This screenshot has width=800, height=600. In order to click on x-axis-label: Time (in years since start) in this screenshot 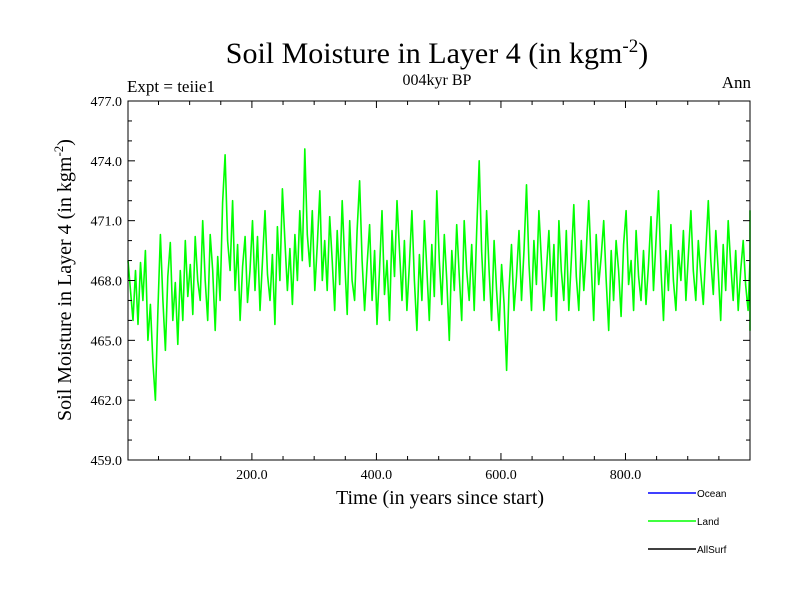, I will do `click(440, 498)`.